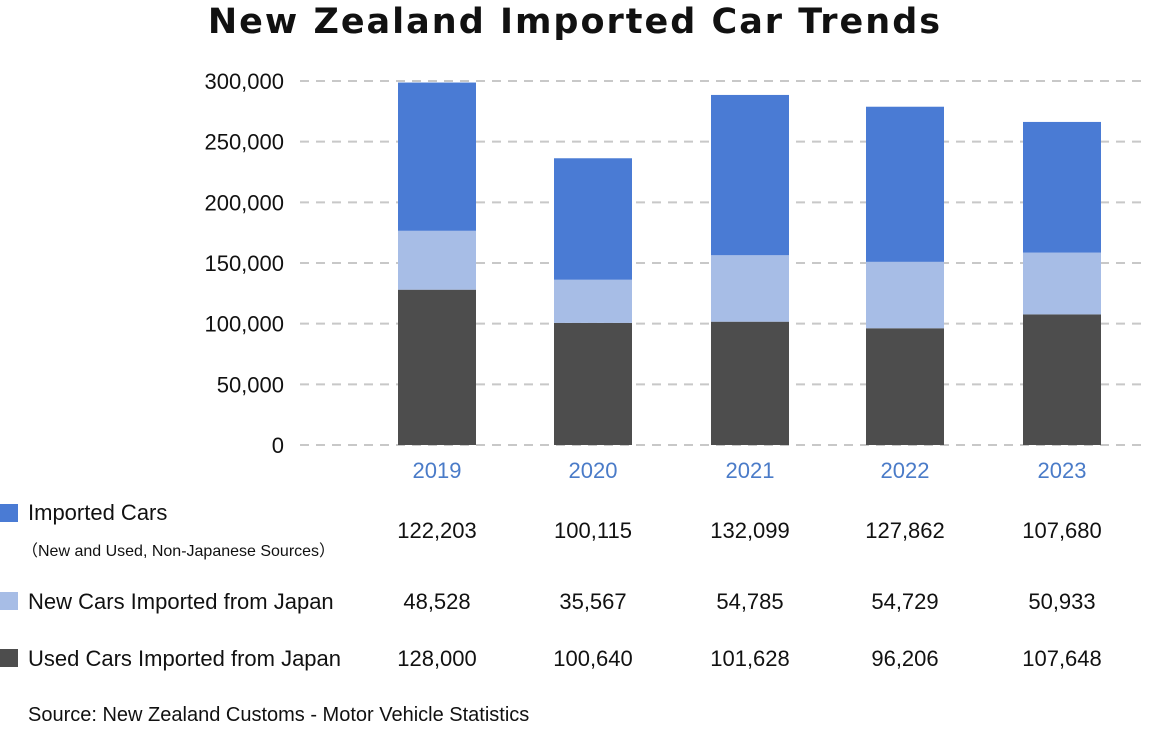 This screenshot has width=1150, height=729. Describe the element at coordinates (244, 202) in the screenshot. I see `y-tick-label: 200,000` at that location.